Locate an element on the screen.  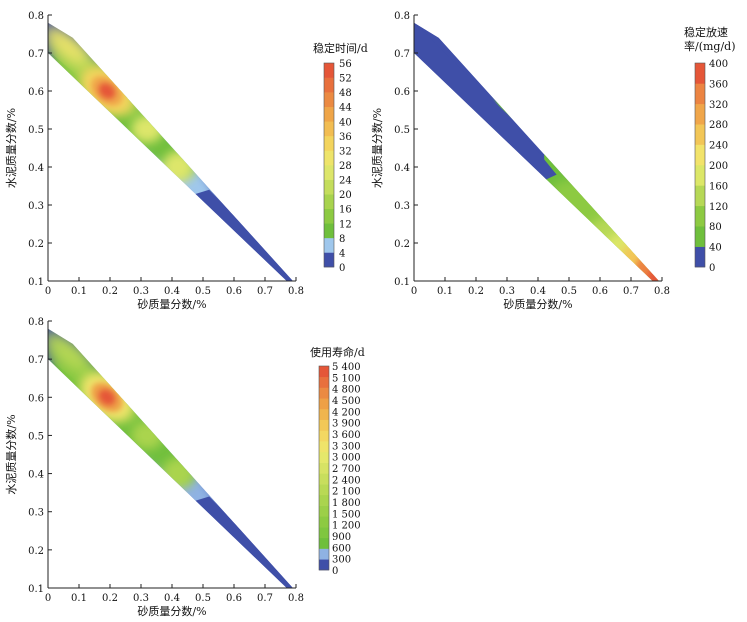
colorbar-tick-label: 3 300 is located at coordinates (346, 446).